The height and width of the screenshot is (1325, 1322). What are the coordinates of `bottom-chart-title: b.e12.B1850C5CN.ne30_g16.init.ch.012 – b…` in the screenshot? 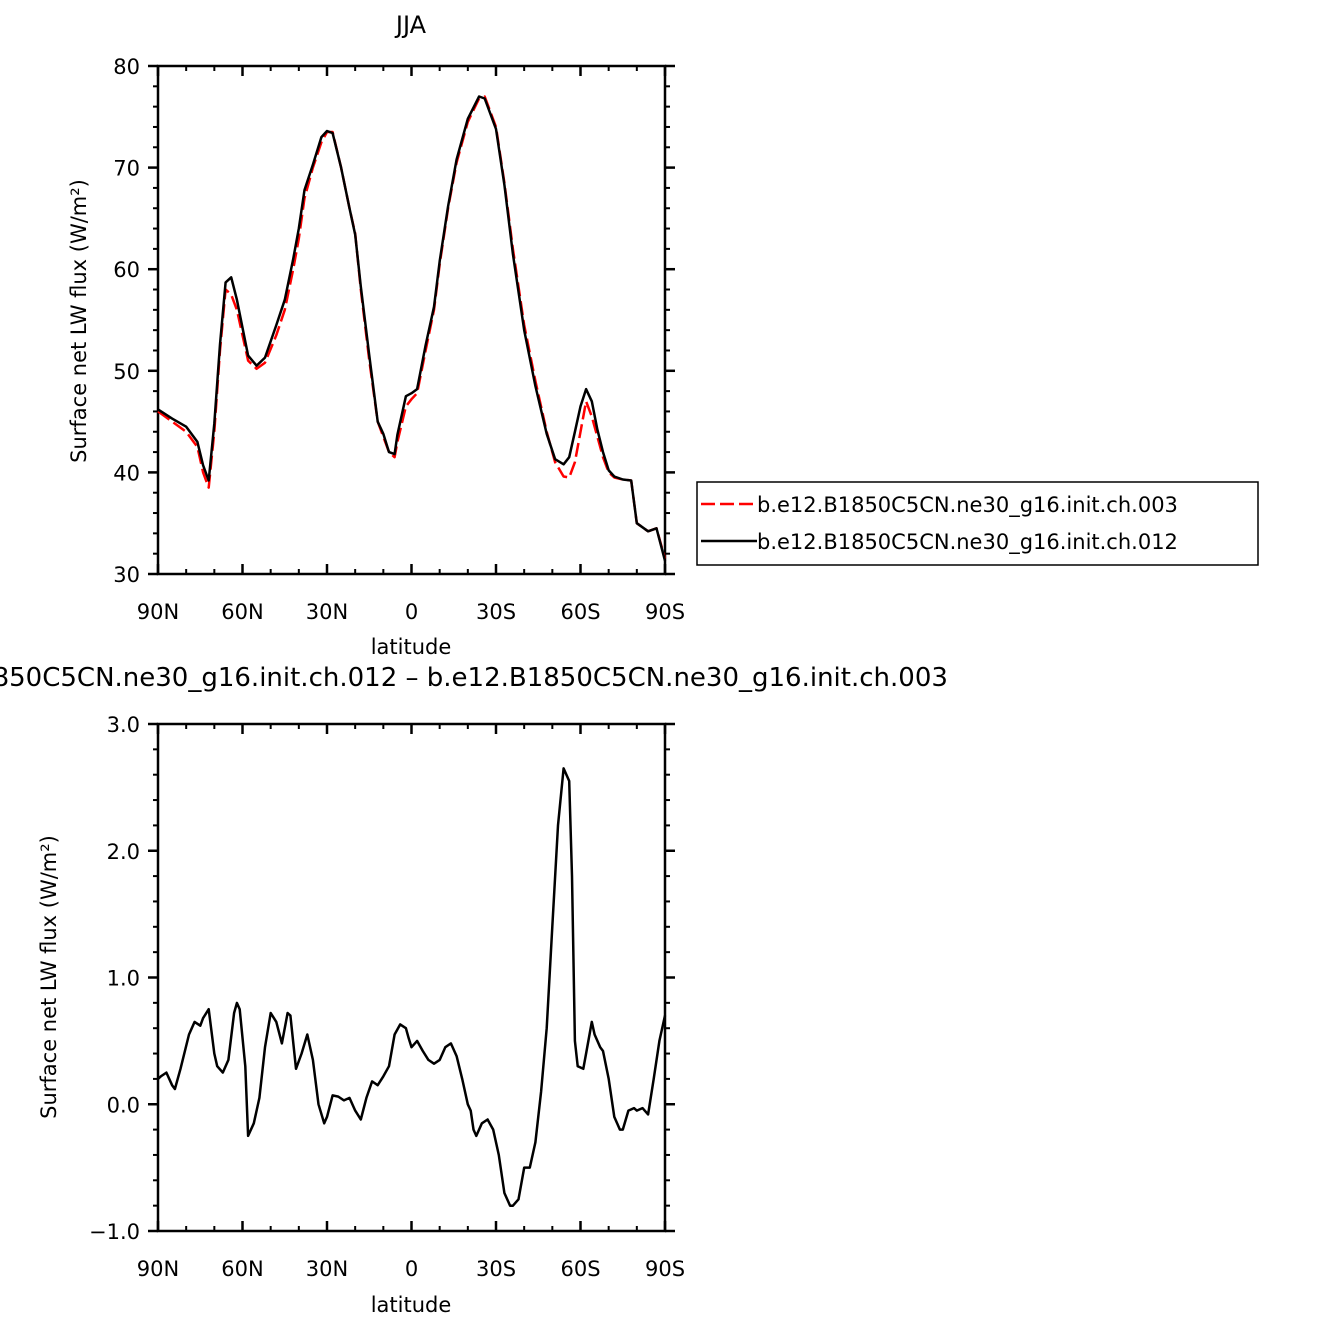 It's located at (474, 678).